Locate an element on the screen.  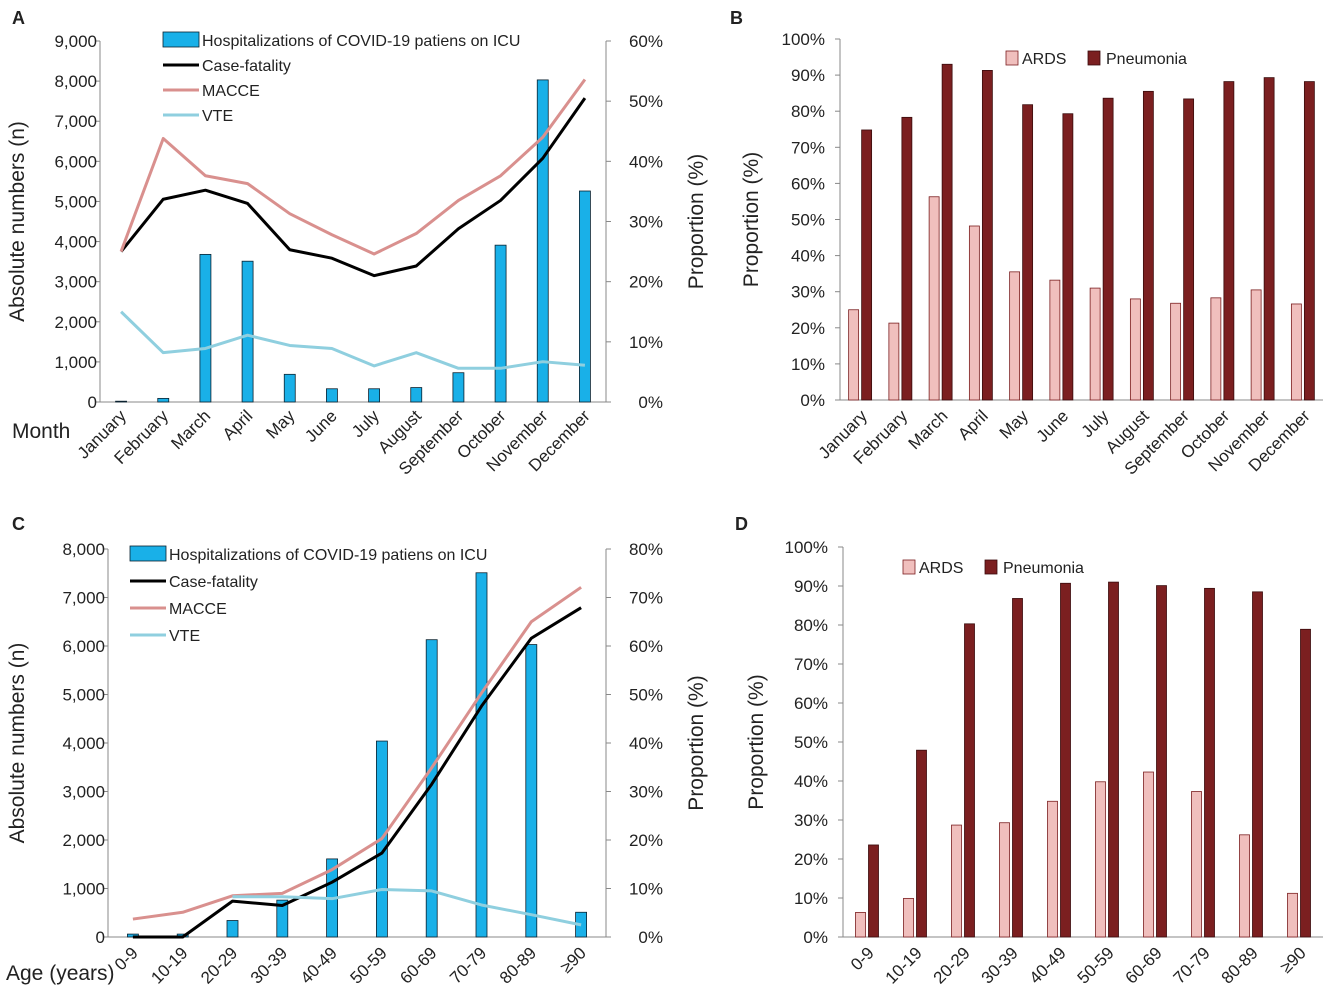
right-tick-label: 80% is located at coordinates (646, 549).